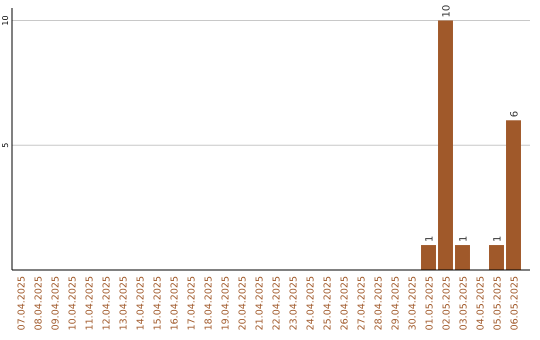  What do you see at coordinates (277, 303) in the screenshot?
I see `x-tick-label: 22.04.2025` at bounding box center [277, 303].